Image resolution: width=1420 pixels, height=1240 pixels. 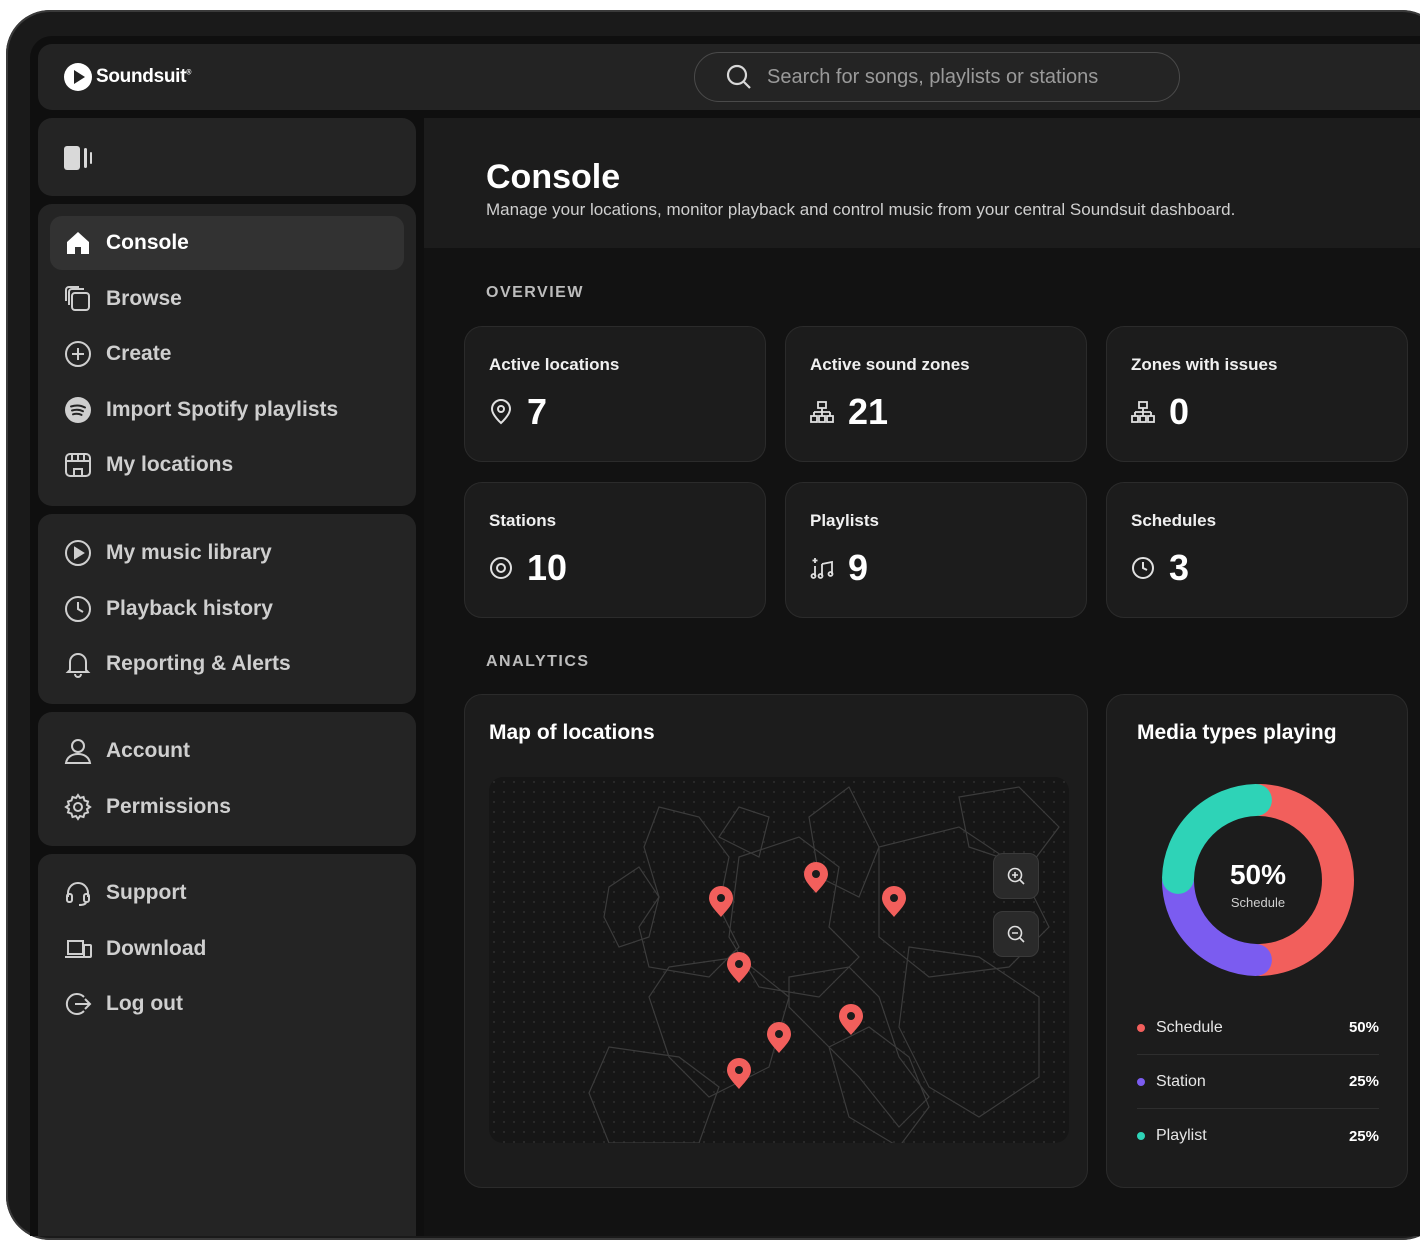 I want to click on analytics-section-label: ANALYTICS, so click(x=538, y=661).